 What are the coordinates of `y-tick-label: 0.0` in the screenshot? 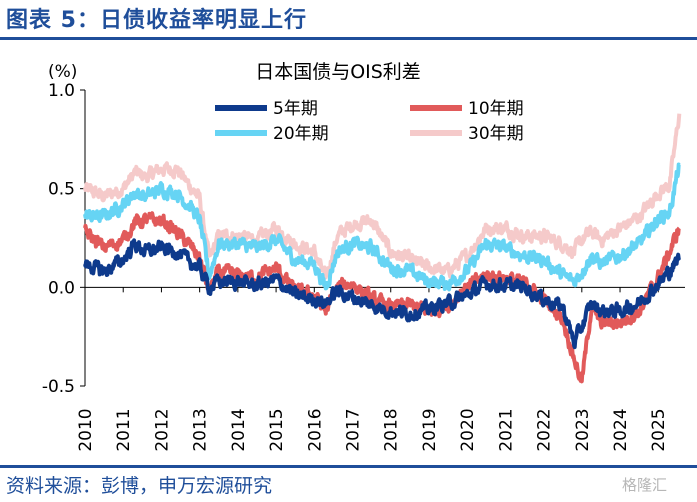 It's located at (61, 288).